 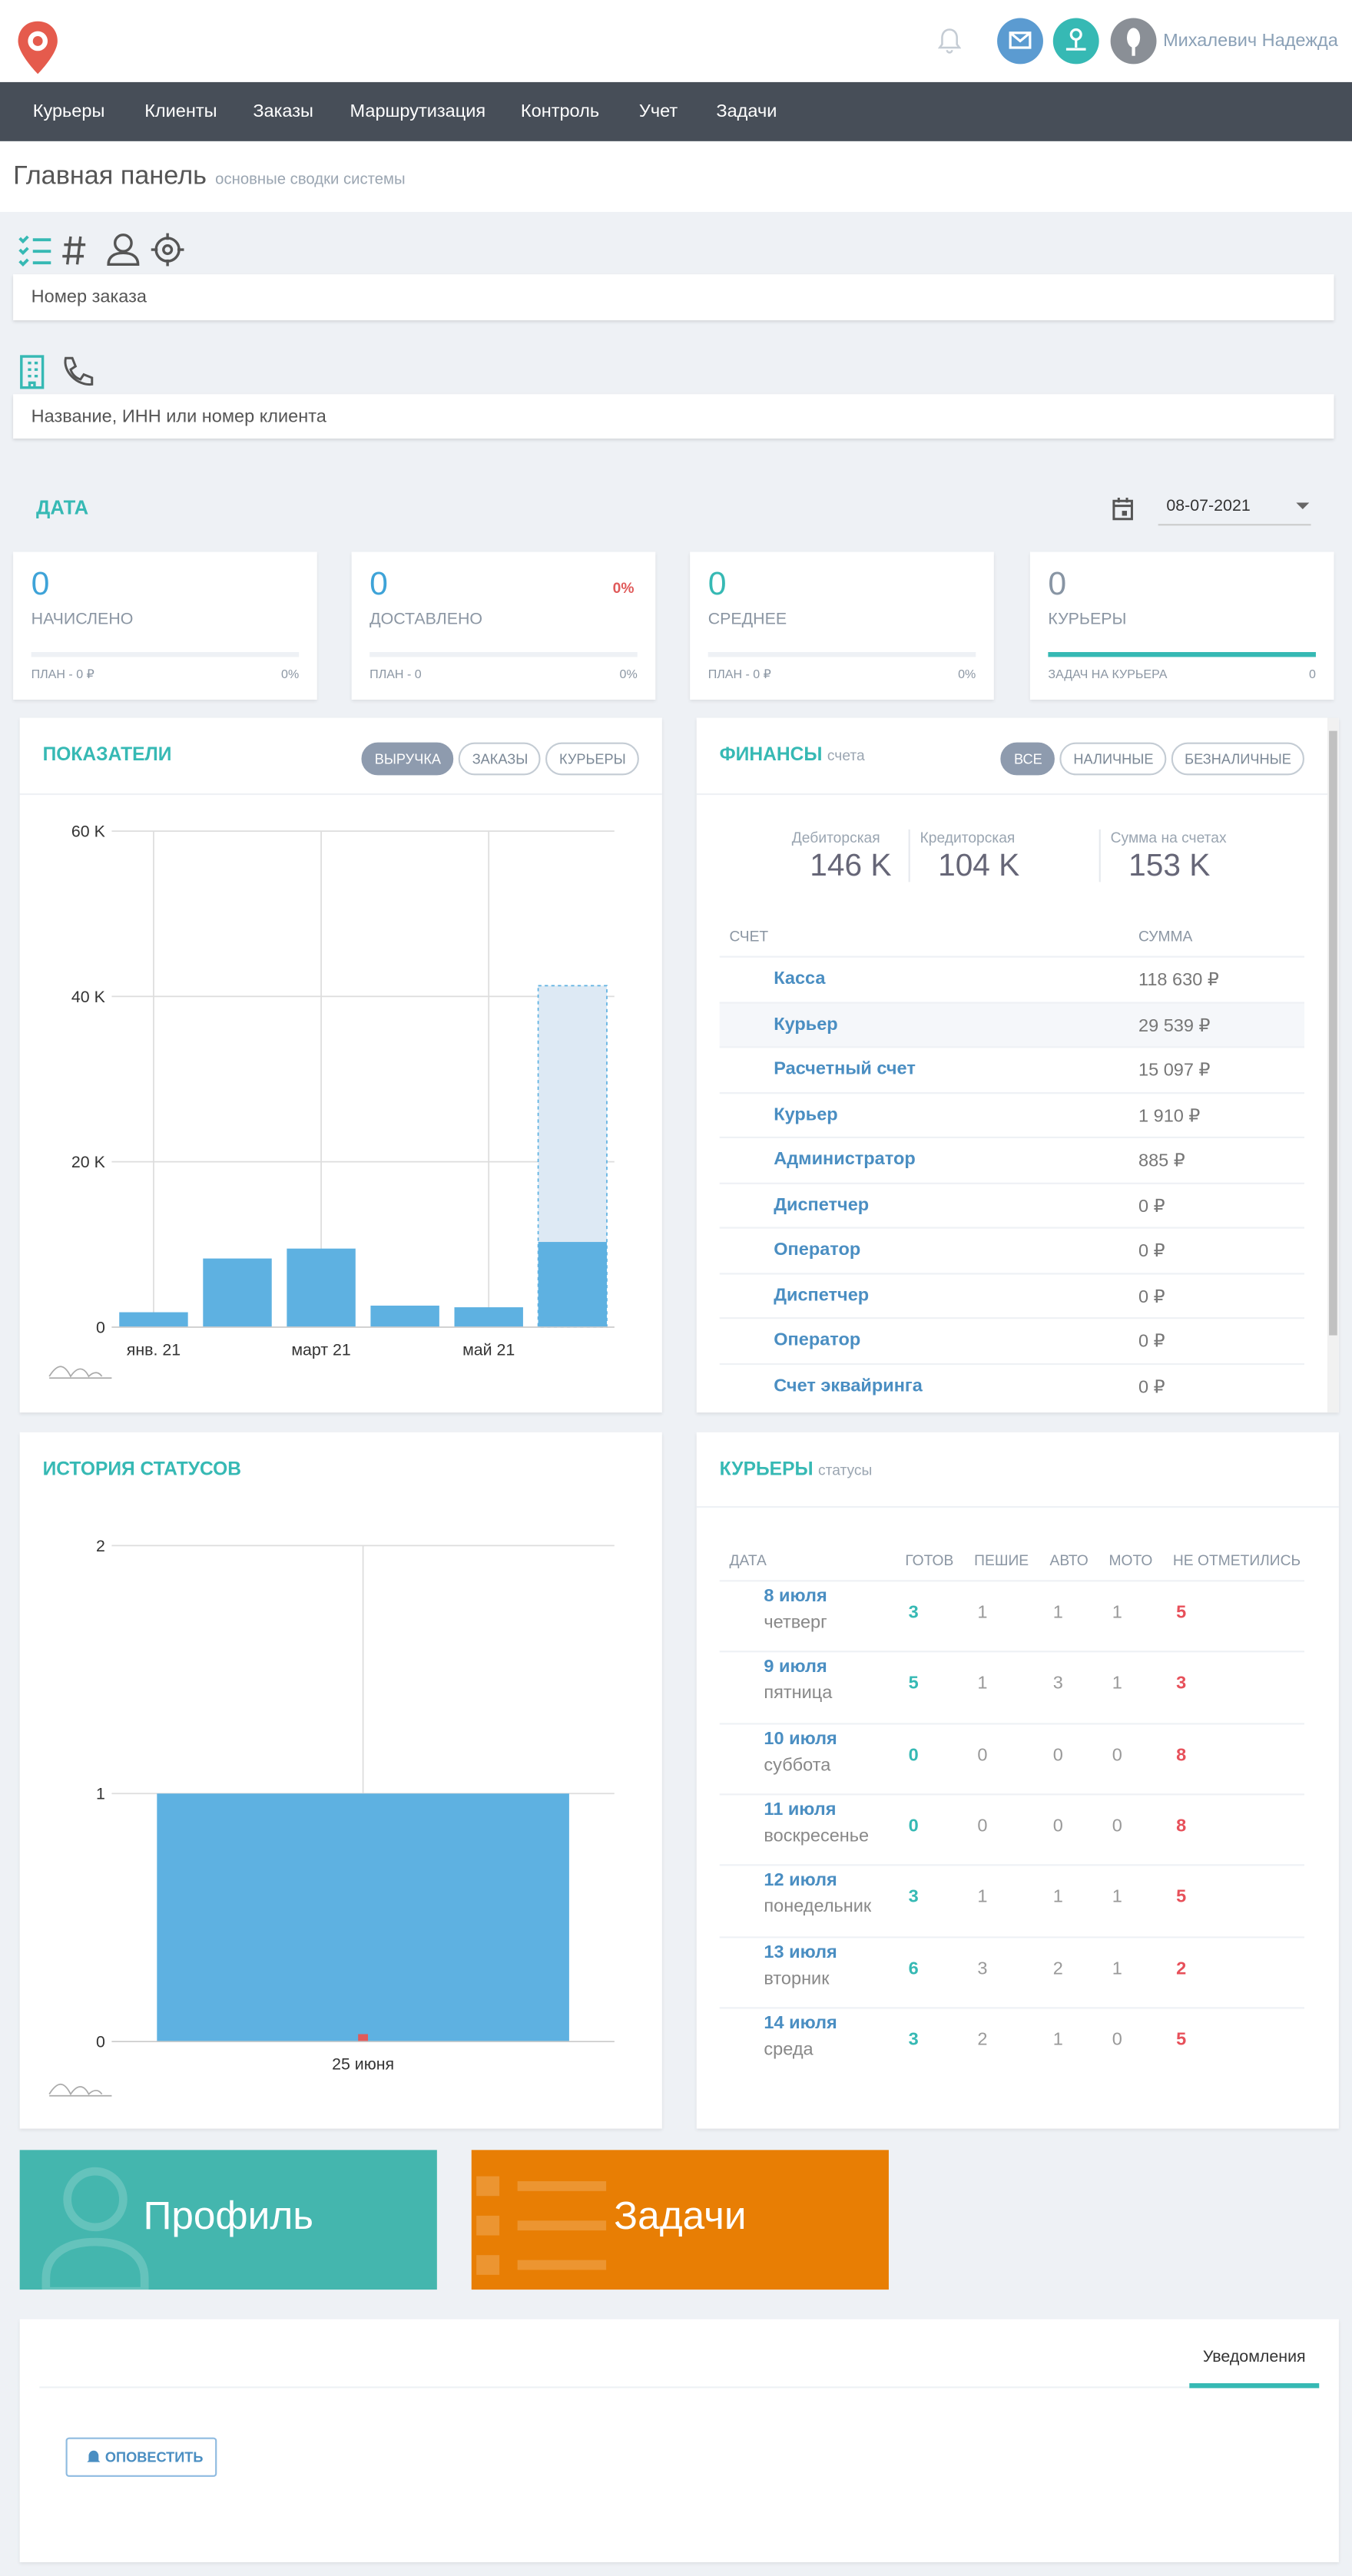 What do you see at coordinates (1011, 1829) in the screenshot?
I see `courier-row: 11 июля воскресенье 0 0 0 0 8` at bounding box center [1011, 1829].